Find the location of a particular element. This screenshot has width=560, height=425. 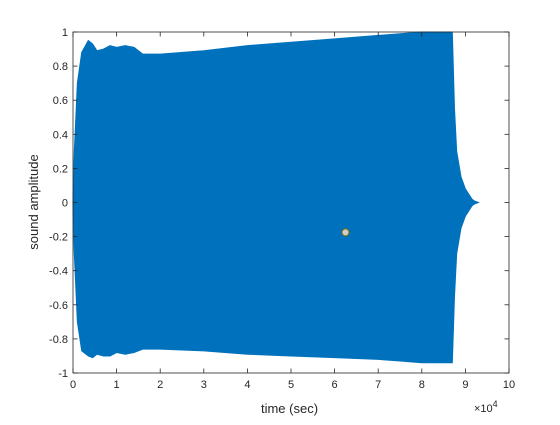

x-tick-label: 7 is located at coordinates (378, 385).